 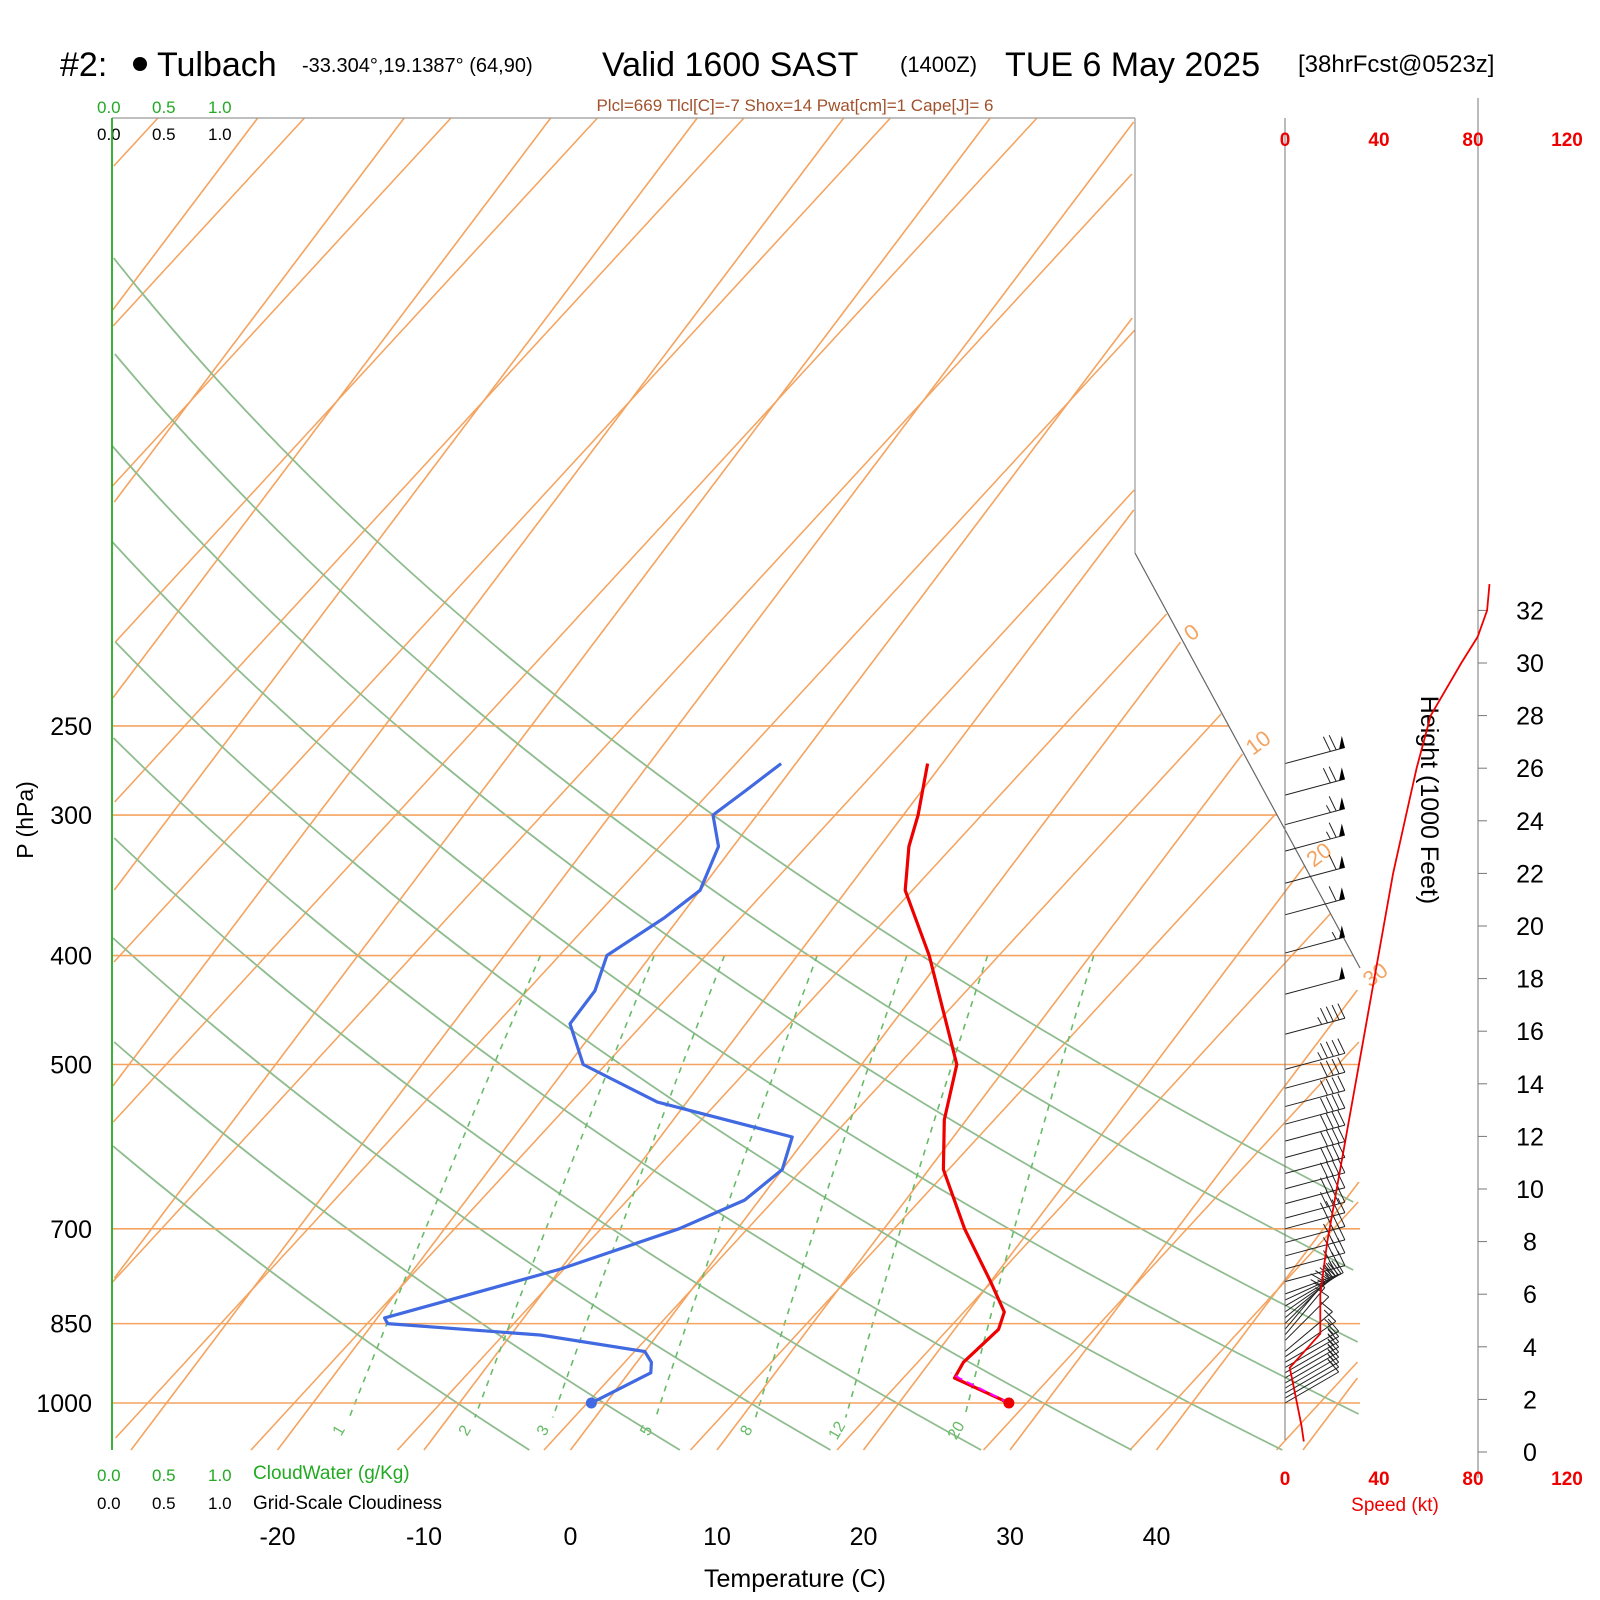 What do you see at coordinates (1378, 140) in the screenshot?
I see `speed-tick-label: 40` at bounding box center [1378, 140].